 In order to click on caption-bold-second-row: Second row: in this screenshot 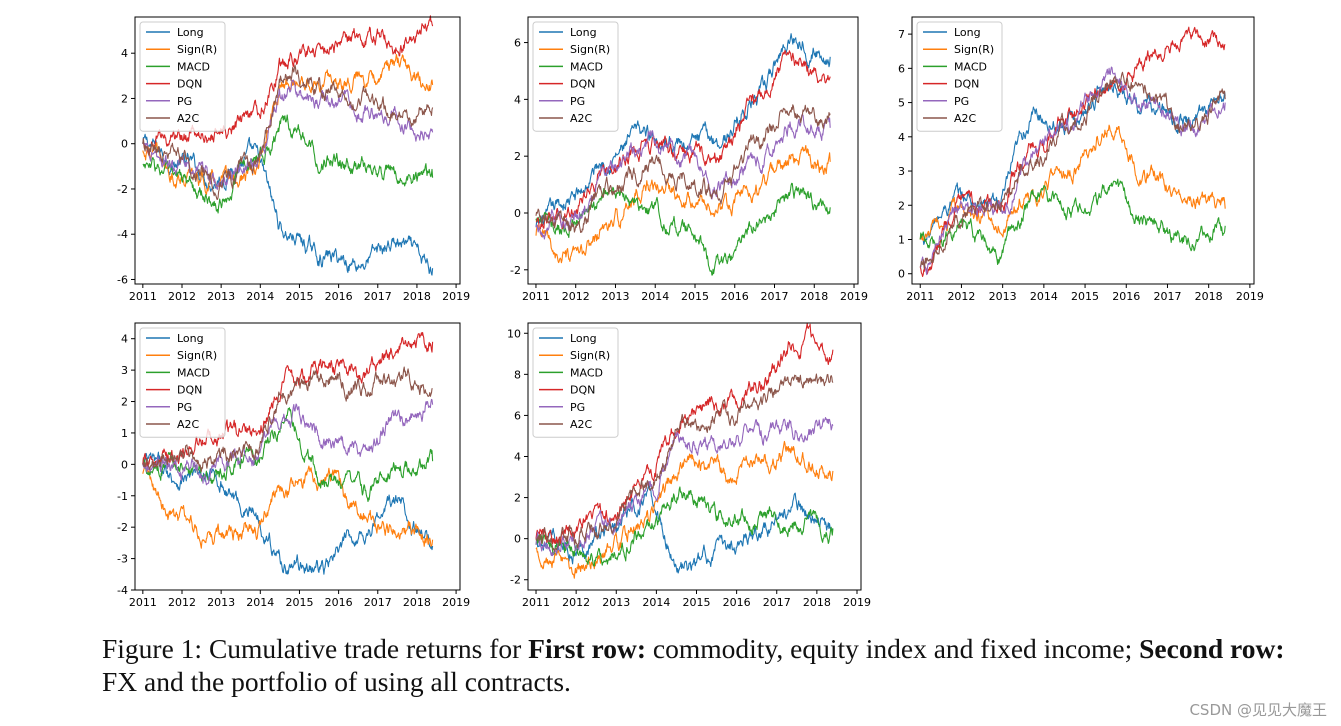, I will do `click(1212, 648)`.